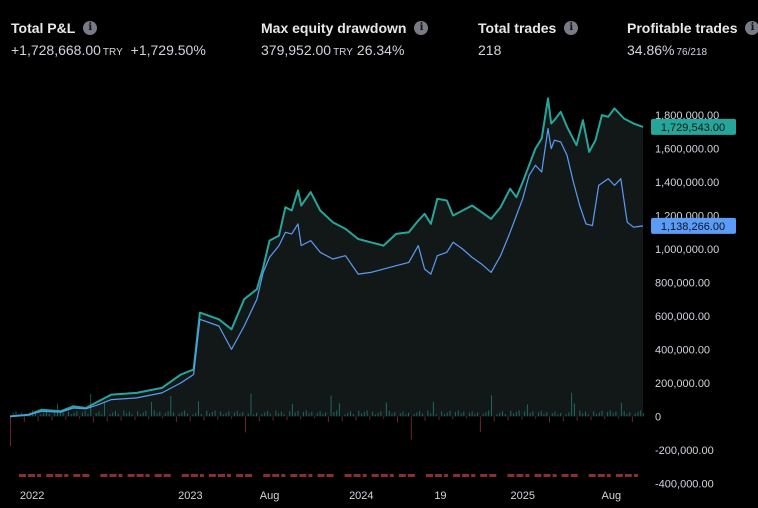 This screenshot has height=508, width=758. What do you see at coordinates (108, 39) in the screenshot?
I see `stat-total-pl: Total P&L i +1,728,668.00 TRY +1,729.50%` at bounding box center [108, 39].